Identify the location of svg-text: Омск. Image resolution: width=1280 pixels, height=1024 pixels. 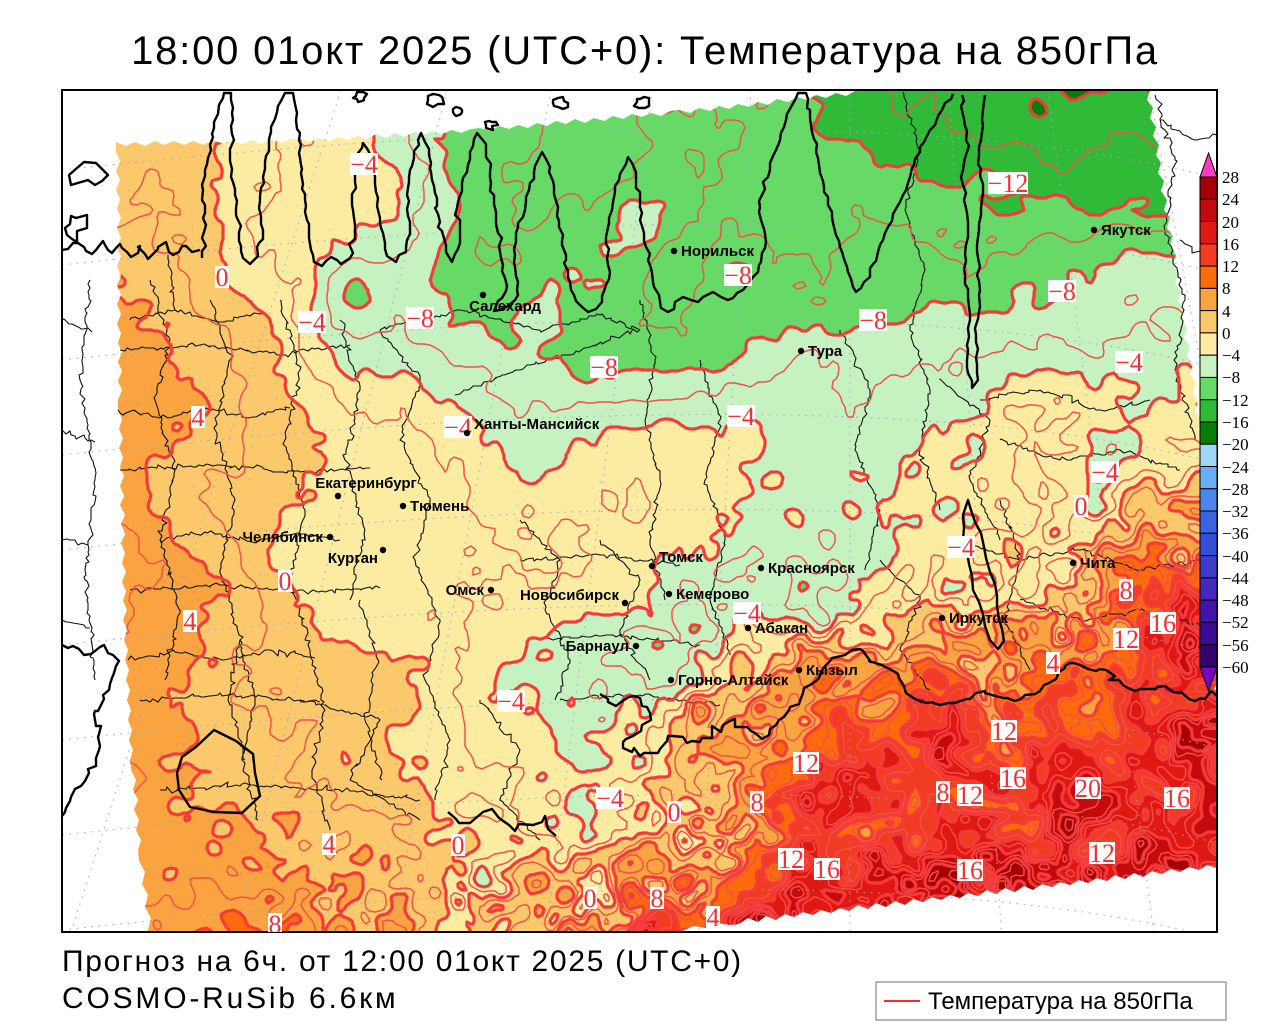
(465, 590).